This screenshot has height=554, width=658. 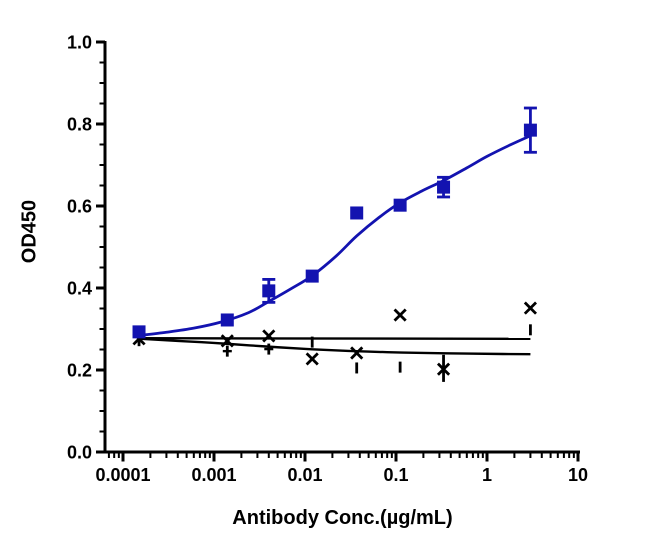 What do you see at coordinates (334, 346) in the screenshot?
I see `black-dash-control-fit-line` at bounding box center [334, 346].